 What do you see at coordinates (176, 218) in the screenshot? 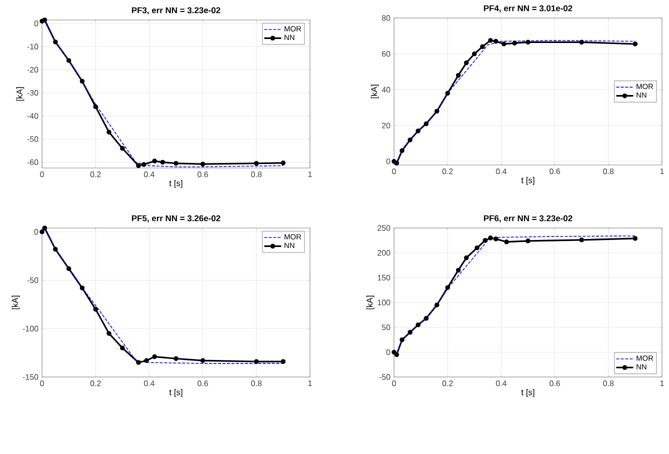
I see `chart-title: PF5, err NN = 3.26e-02` at bounding box center [176, 218].